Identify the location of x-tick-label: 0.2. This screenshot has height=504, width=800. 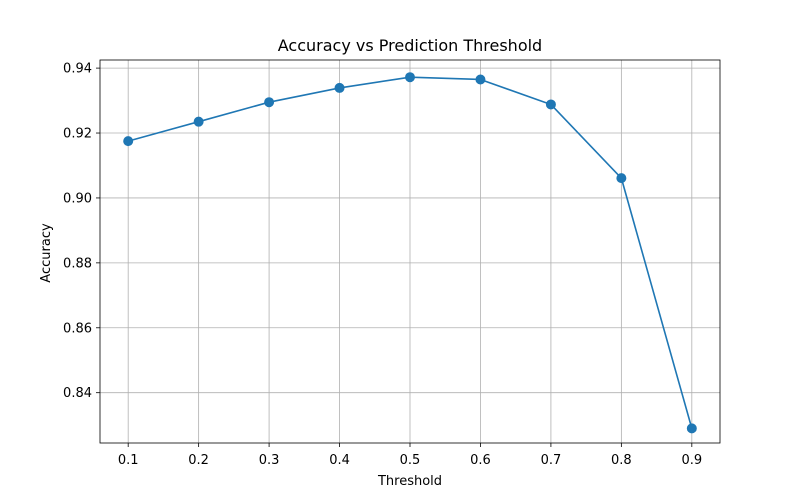
(198, 460).